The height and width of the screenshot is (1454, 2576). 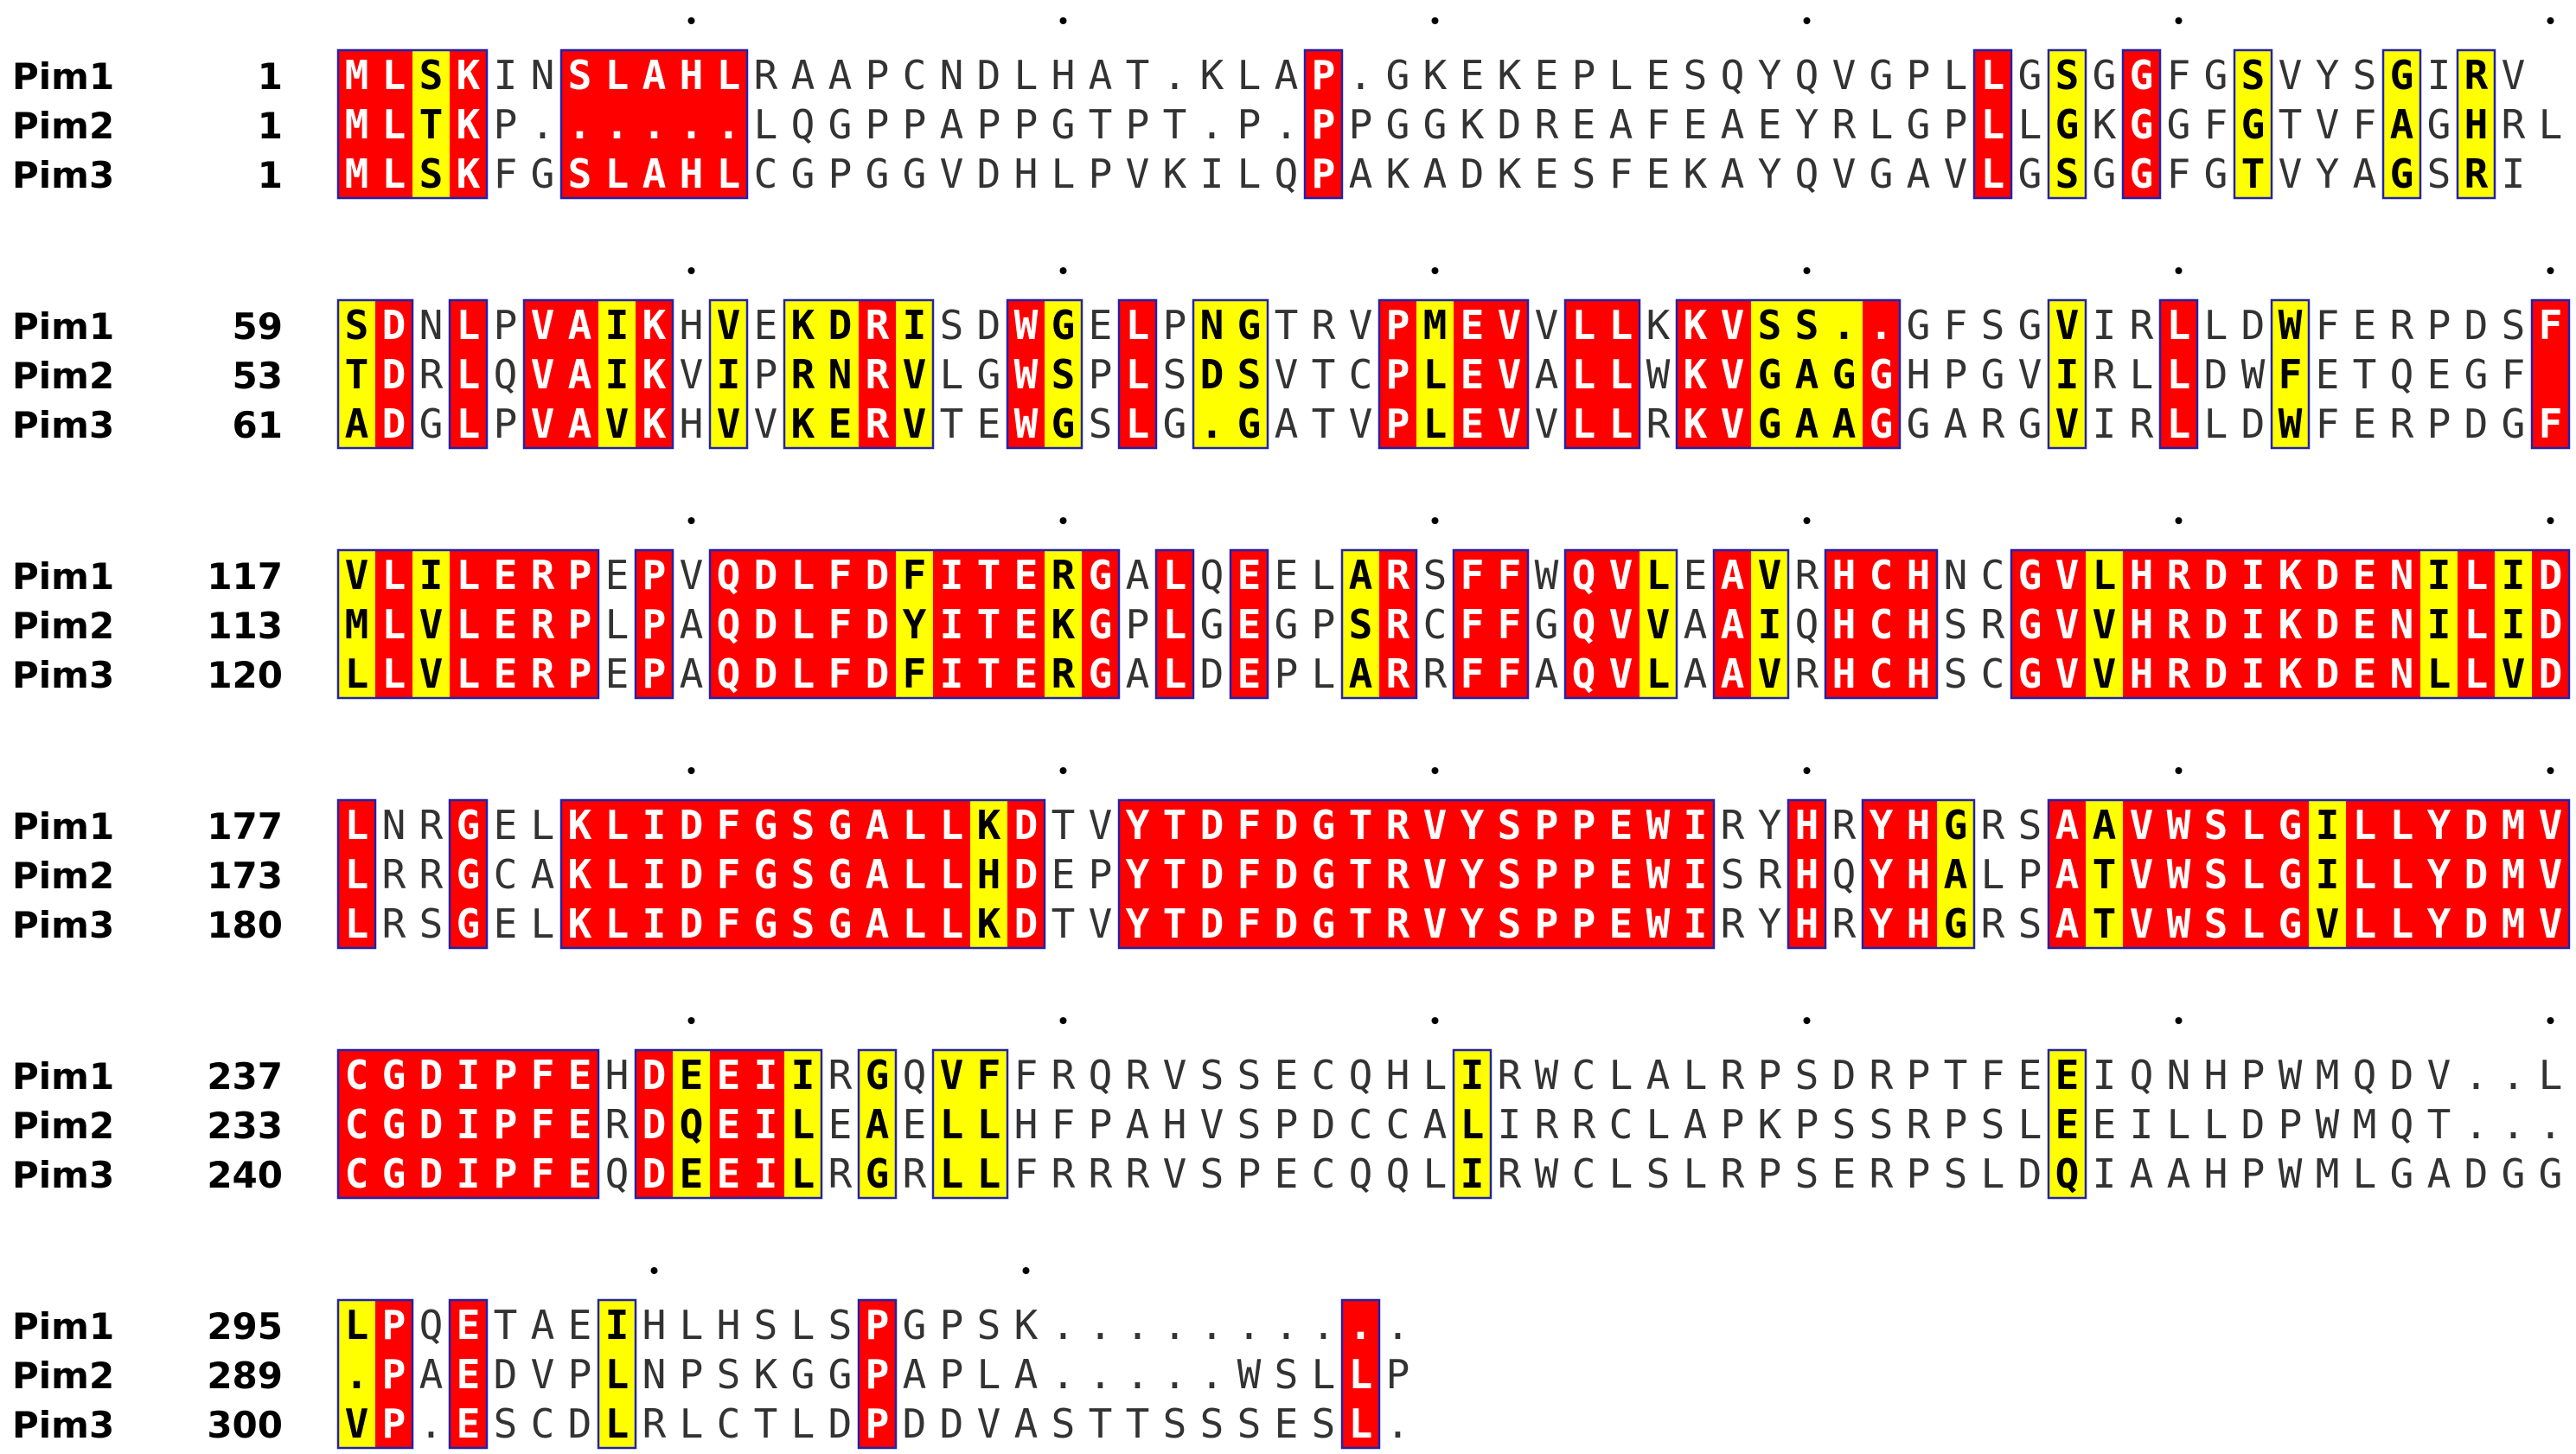 What do you see at coordinates (357, 624) in the screenshot?
I see `residue: M` at bounding box center [357, 624].